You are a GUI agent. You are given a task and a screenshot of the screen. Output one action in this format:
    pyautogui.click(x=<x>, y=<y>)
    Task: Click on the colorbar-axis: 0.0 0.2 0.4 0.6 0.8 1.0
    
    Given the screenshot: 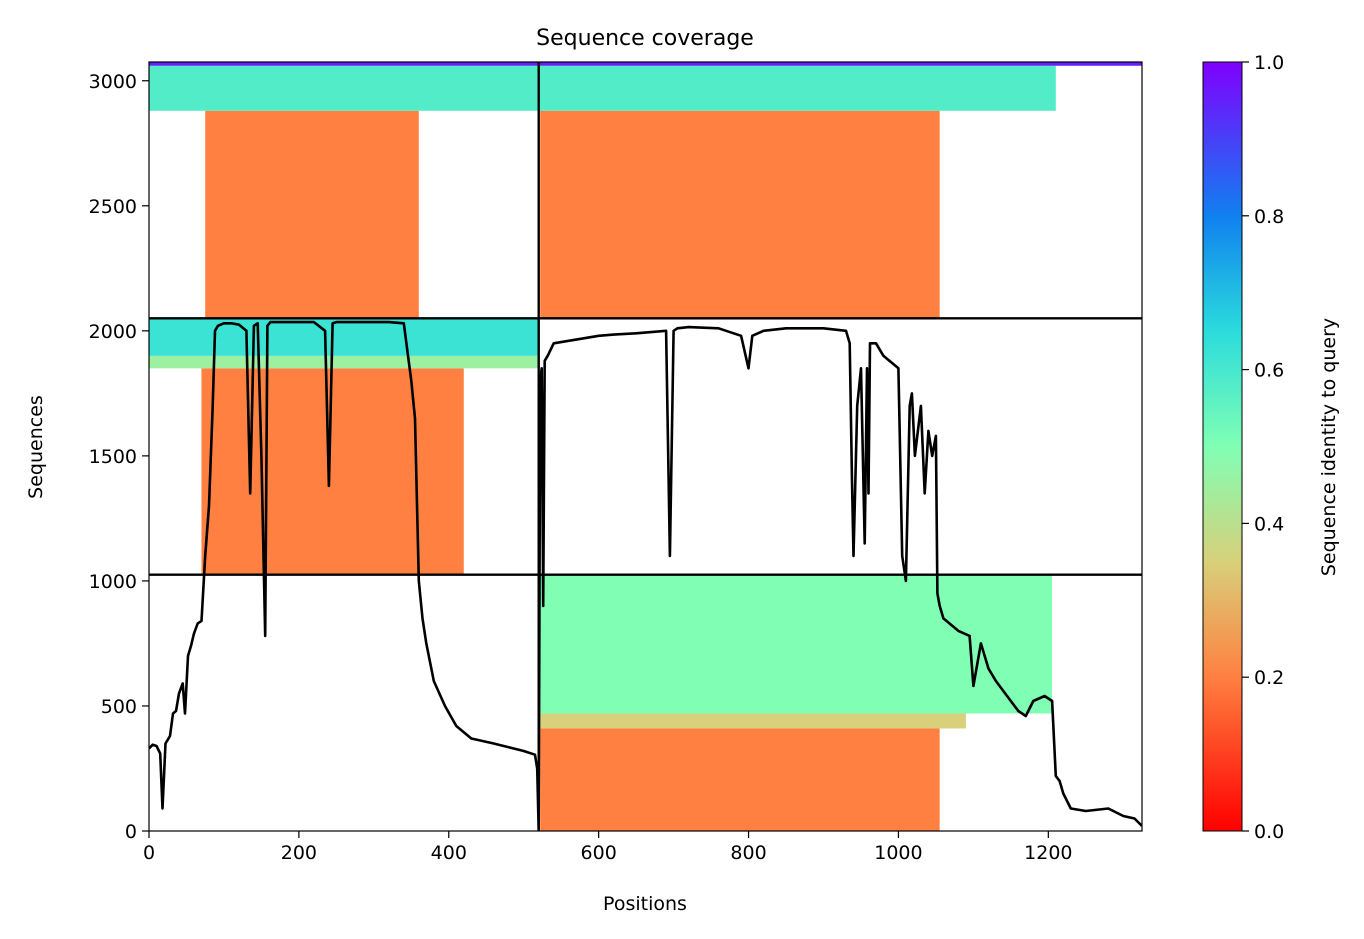 What is the action you would take?
    pyautogui.click(x=1263, y=447)
    